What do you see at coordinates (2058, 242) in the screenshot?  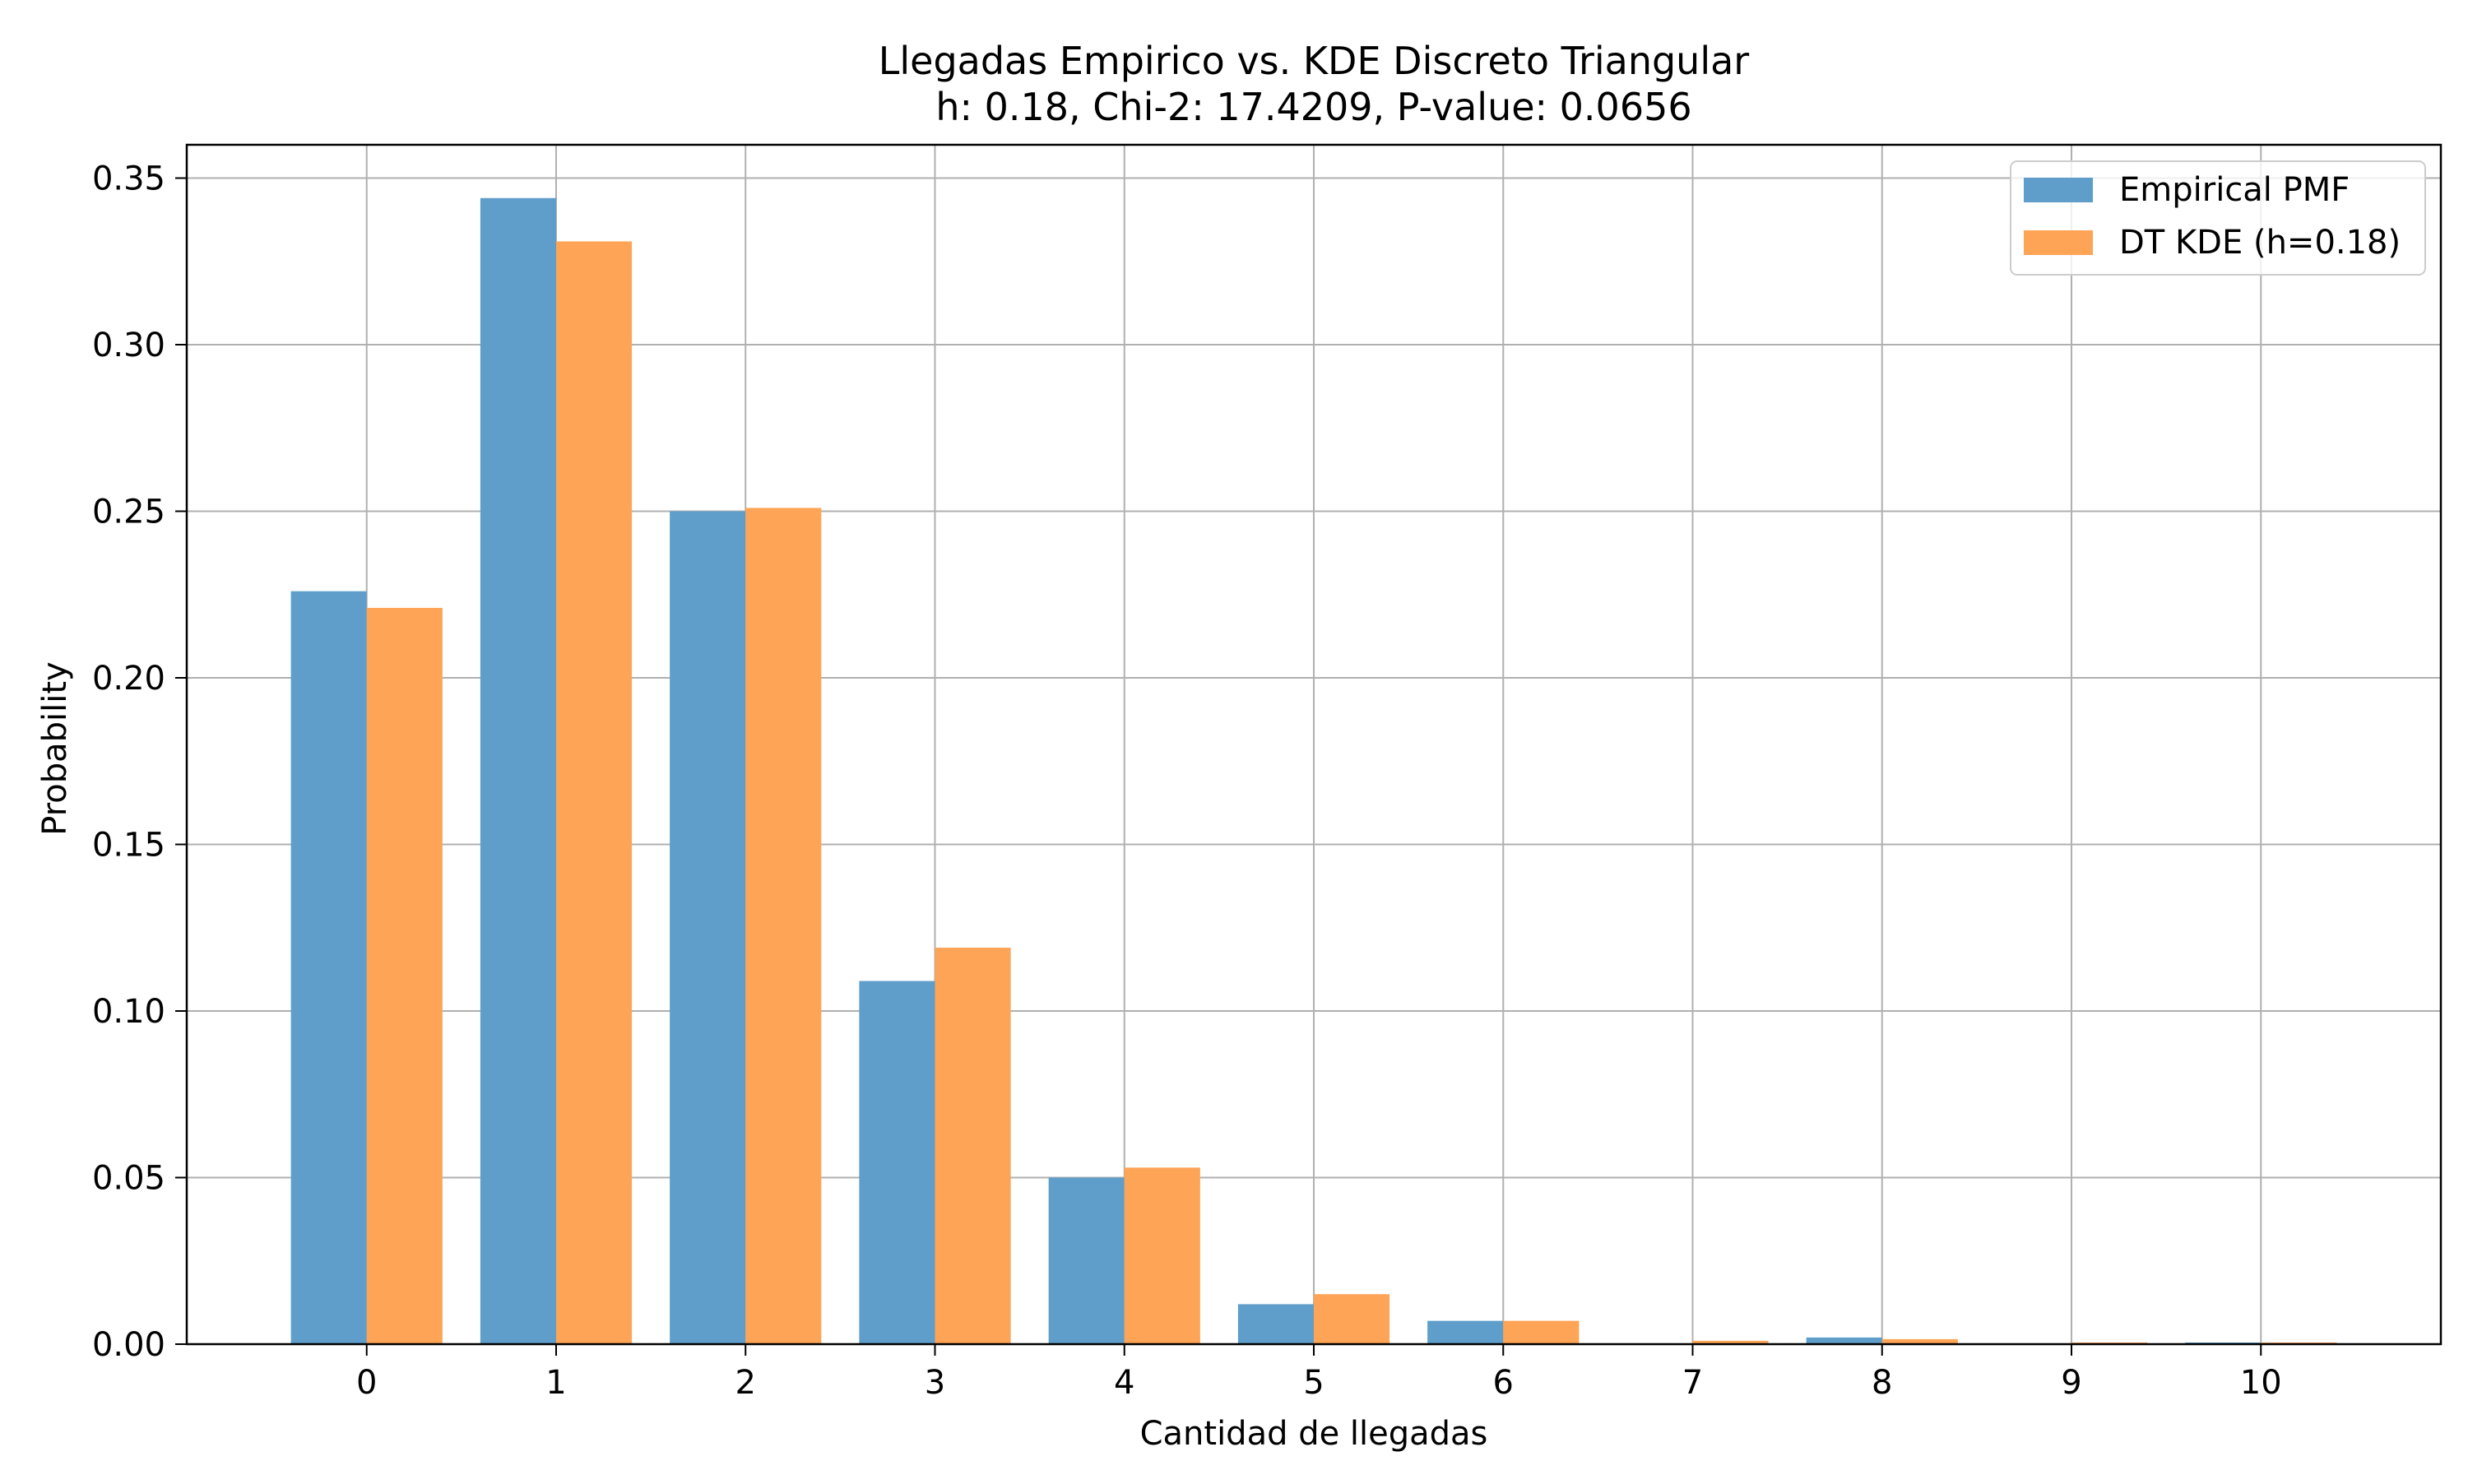 I see `legend-swatch-kde` at bounding box center [2058, 242].